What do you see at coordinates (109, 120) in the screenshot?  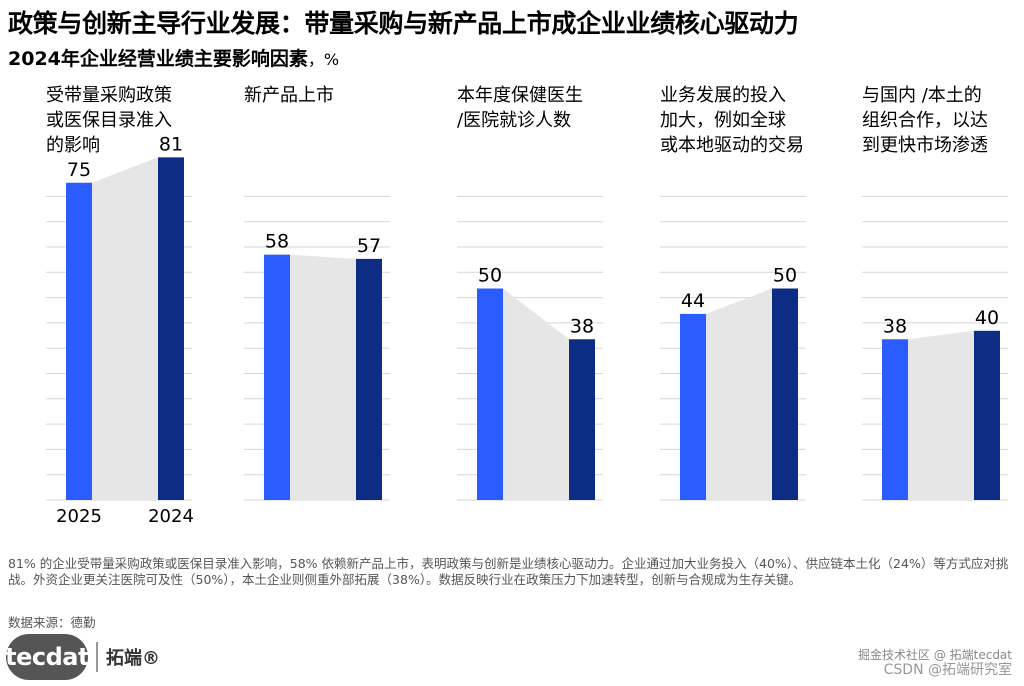 I see `category-label: 或医保目录准入` at bounding box center [109, 120].